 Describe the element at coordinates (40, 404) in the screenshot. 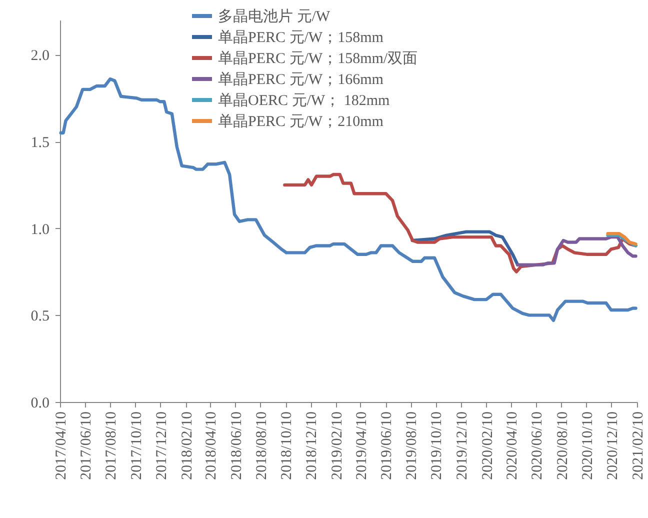

I see `y-tick-label: 0.0` at that location.